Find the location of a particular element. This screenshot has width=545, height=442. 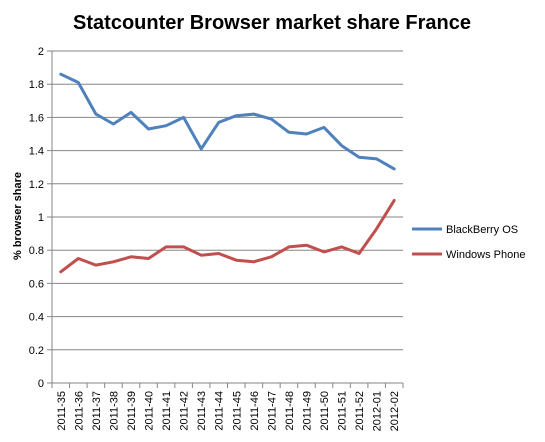

y-tick-label: 1.2 is located at coordinates (36, 185).